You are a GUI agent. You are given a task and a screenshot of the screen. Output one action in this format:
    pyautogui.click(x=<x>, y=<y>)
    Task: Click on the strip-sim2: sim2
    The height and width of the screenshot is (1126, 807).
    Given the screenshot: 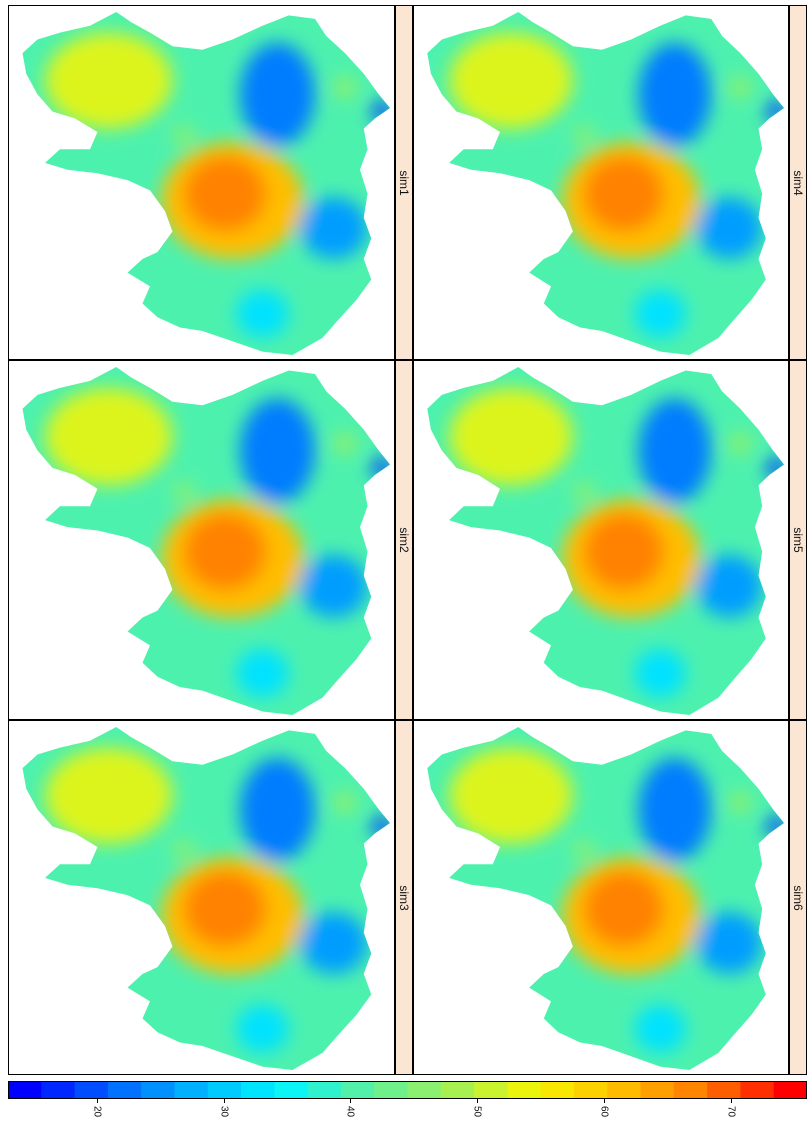 What is the action you would take?
    pyautogui.click(x=404, y=540)
    